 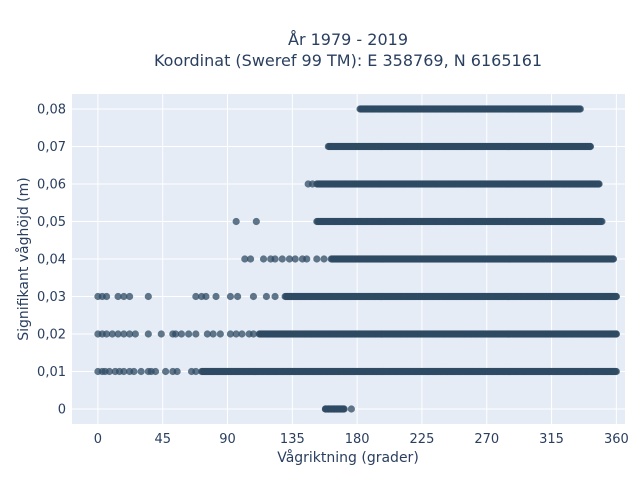 I want to click on x-tick-label: 135, so click(x=292, y=439).